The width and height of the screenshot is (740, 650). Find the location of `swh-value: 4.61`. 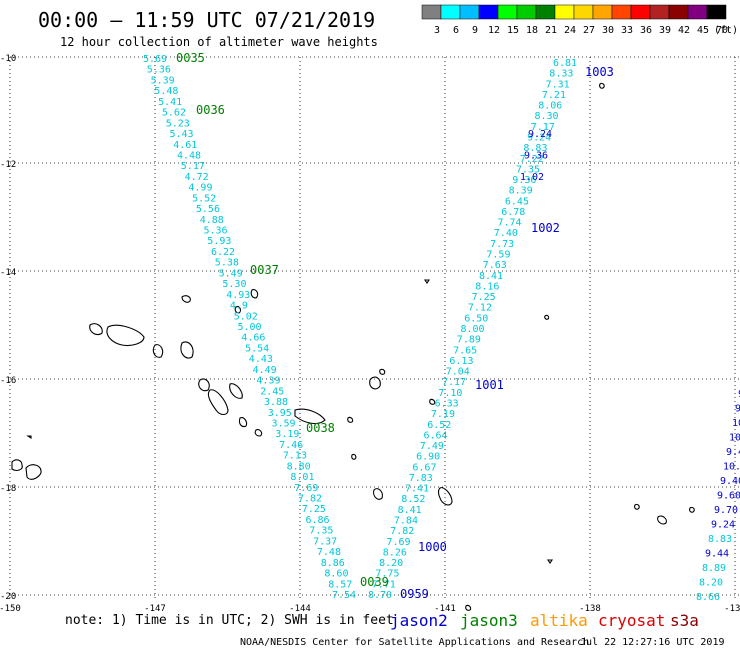

swh-value: 4.61 is located at coordinates (185, 145).